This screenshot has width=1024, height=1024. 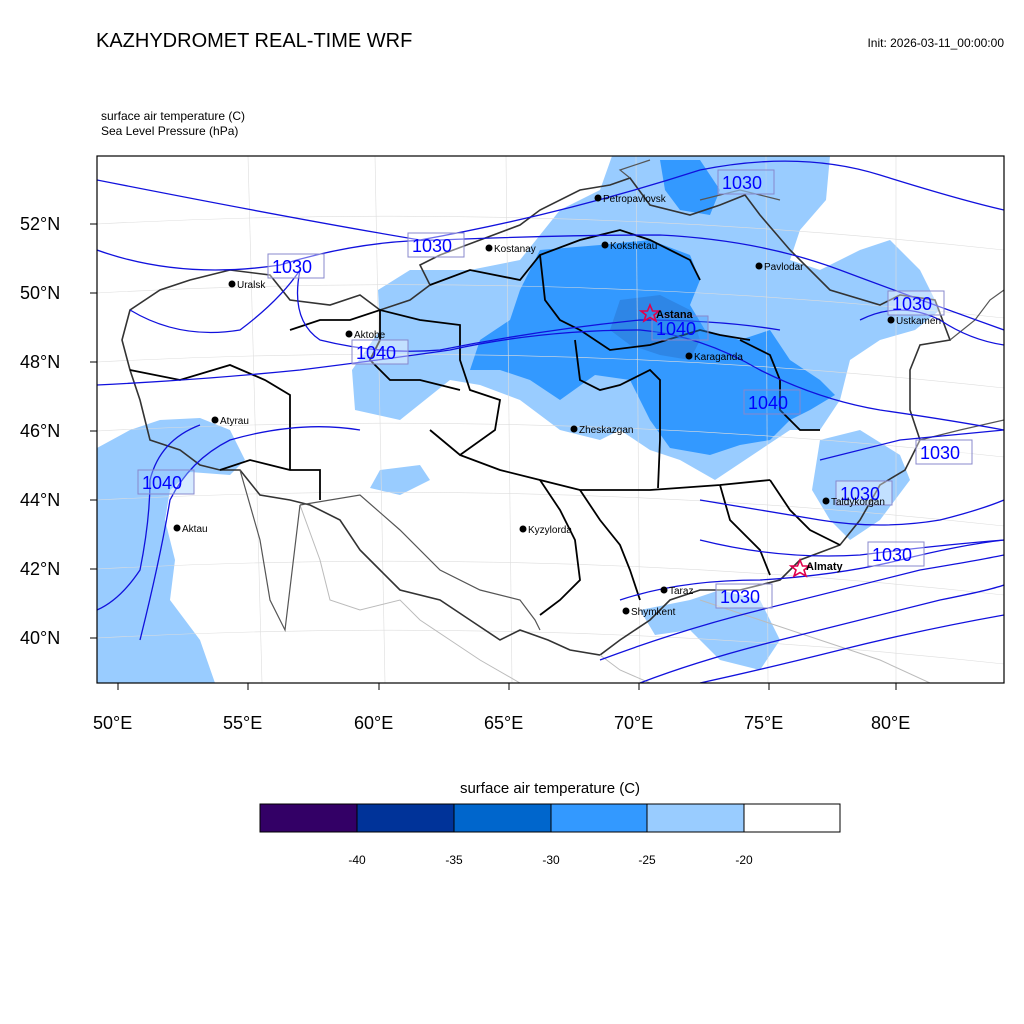 What do you see at coordinates (551, 860) in the screenshot?
I see `colorbar-tick-label: -30` at bounding box center [551, 860].